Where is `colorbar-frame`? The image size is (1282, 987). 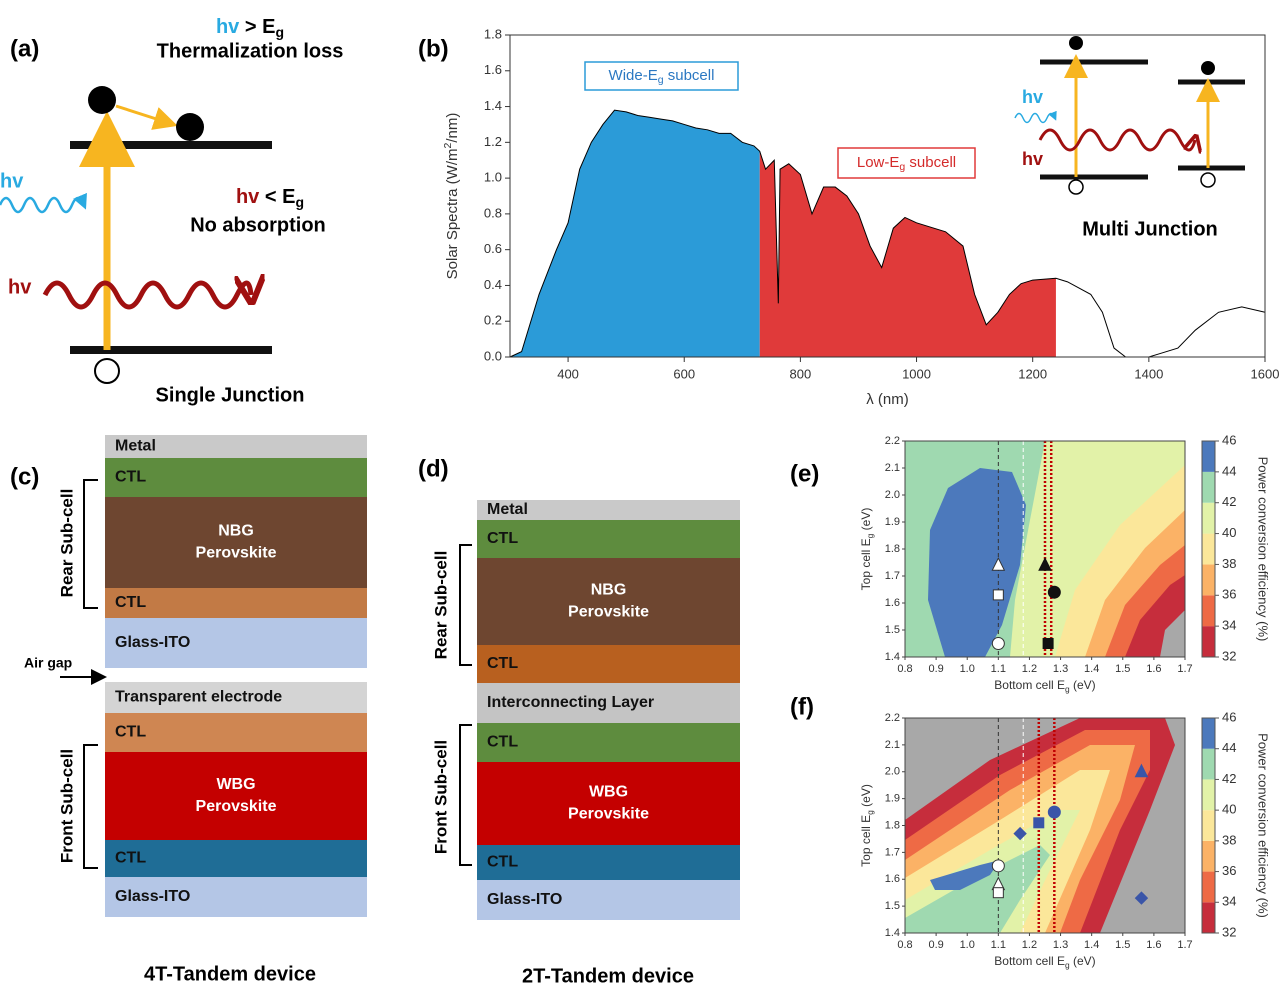 colorbar-frame is located at coordinates (1208, 549).